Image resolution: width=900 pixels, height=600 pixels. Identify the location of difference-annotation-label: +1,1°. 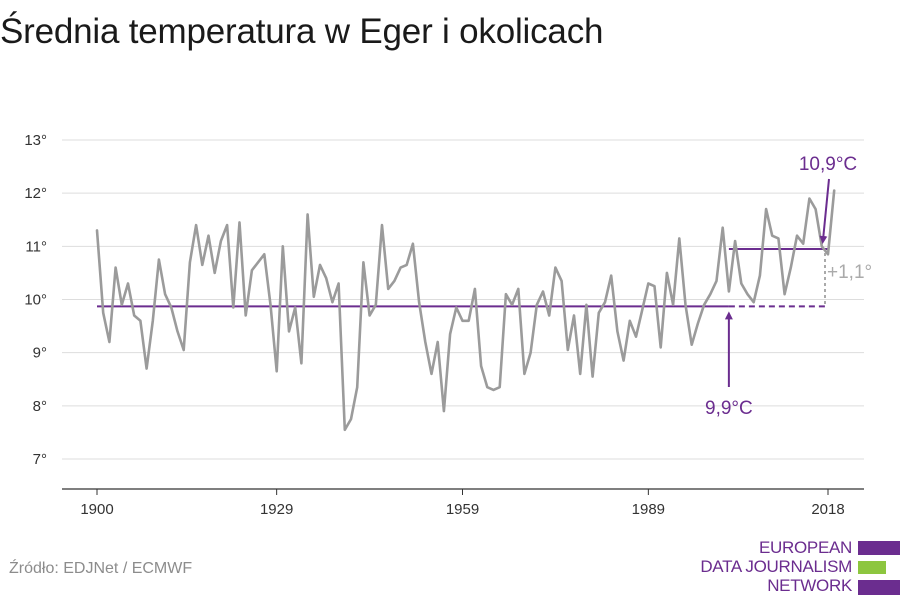
(849, 272).